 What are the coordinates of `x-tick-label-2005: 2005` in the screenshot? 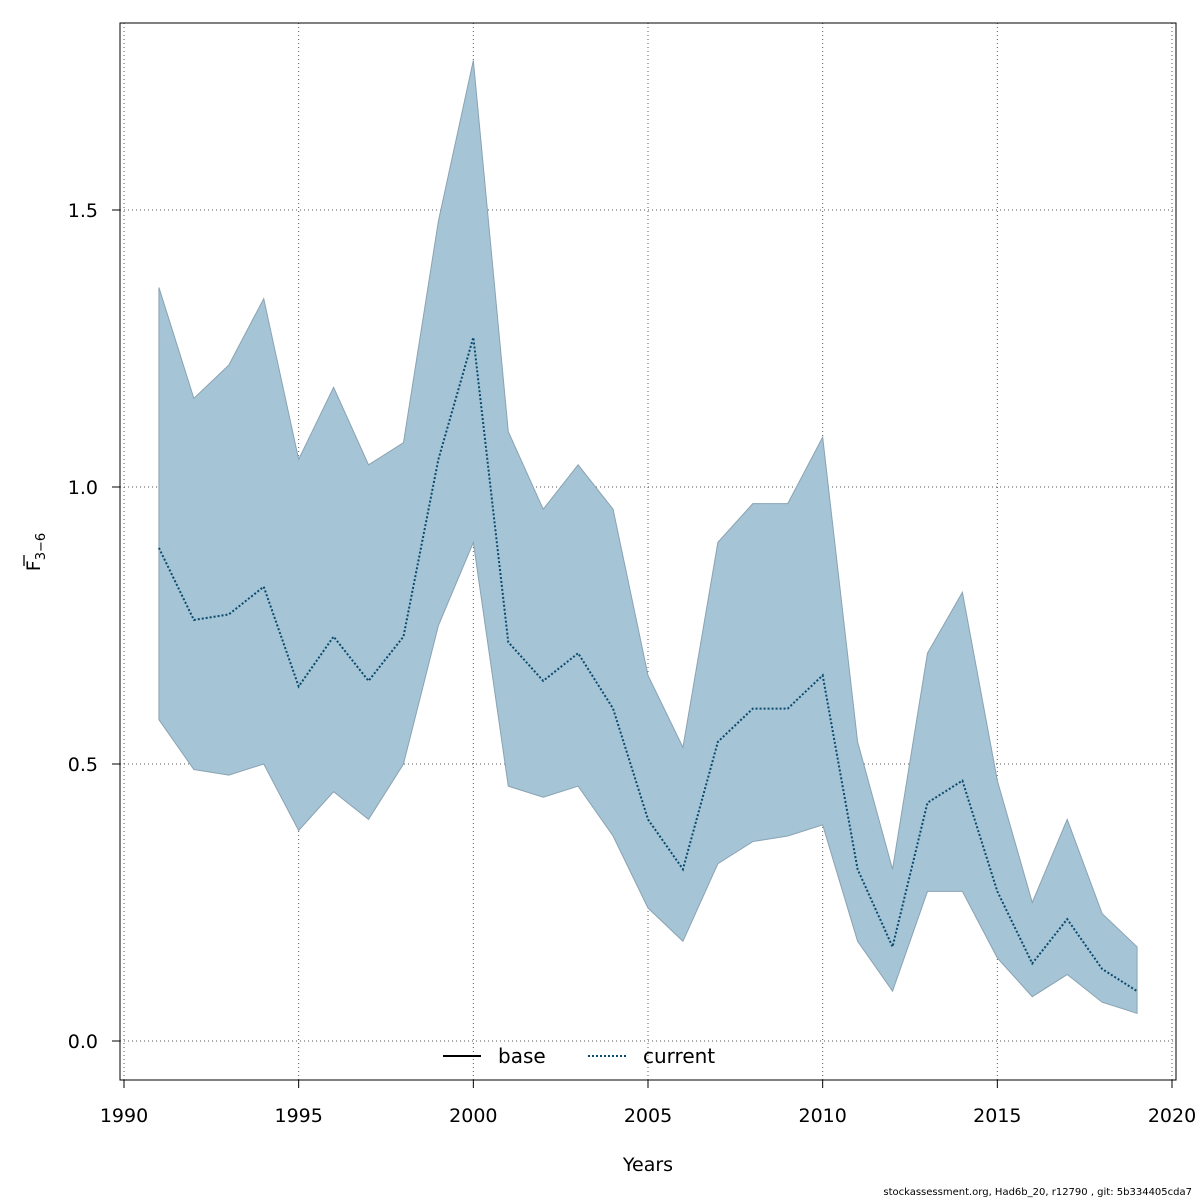 It's located at (648, 1116).